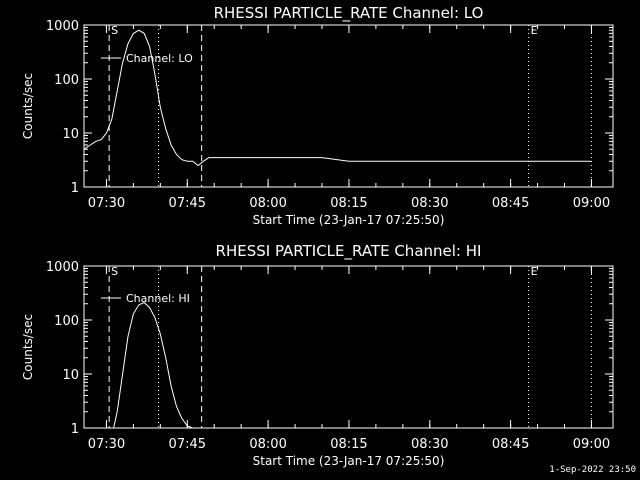 The height and width of the screenshot is (480, 640). What do you see at coordinates (28, 106) in the screenshot?
I see `panel1-y-axis-label: Counts/sec` at bounding box center [28, 106].